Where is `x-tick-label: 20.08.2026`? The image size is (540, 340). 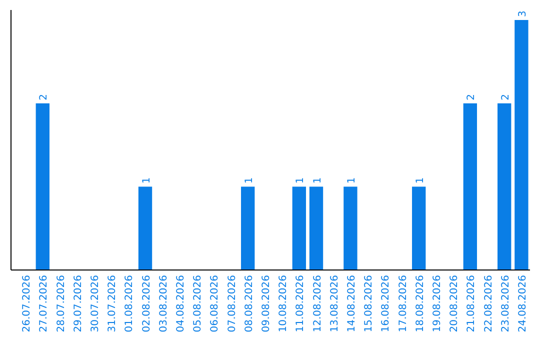 x-tick-label: 20.08.2026 is located at coordinates (454, 303).